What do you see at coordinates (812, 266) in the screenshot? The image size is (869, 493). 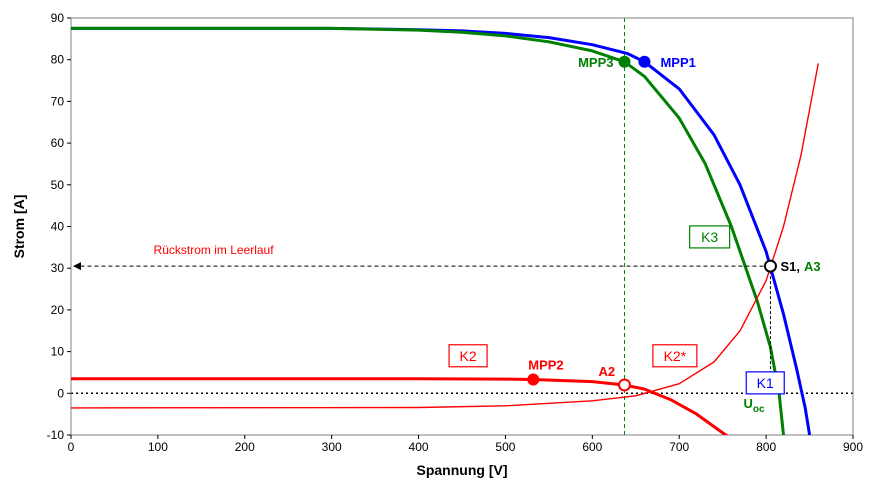 I see `label-a3: A3` at bounding box center [812, 266].